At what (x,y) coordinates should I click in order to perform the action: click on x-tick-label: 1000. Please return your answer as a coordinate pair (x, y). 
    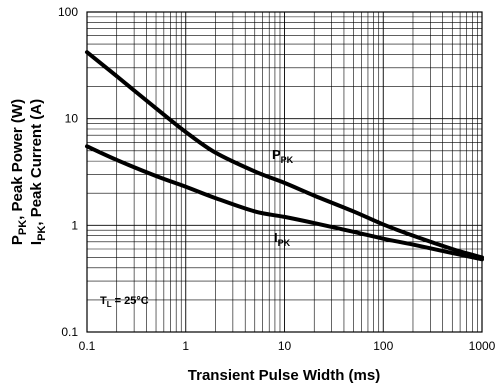
    Looking at the image, I should click on (482, 346).